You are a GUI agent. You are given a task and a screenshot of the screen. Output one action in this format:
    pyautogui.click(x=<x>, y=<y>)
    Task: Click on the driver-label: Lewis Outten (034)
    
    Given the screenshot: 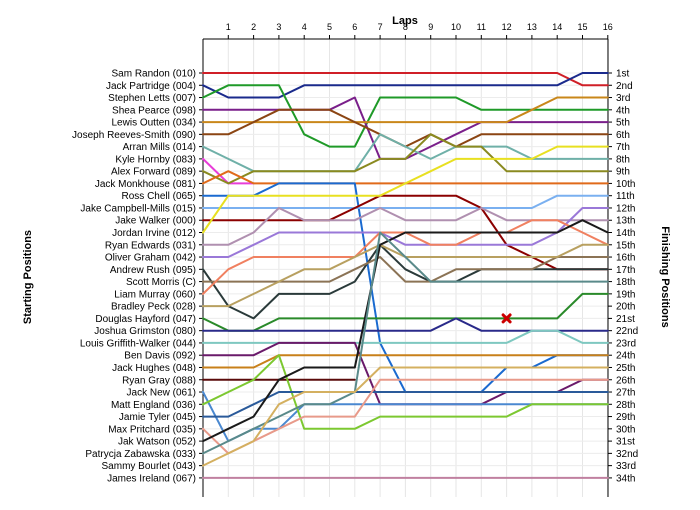 What is the action you would take?
    pyautogui.click(x=154, y=123)
    